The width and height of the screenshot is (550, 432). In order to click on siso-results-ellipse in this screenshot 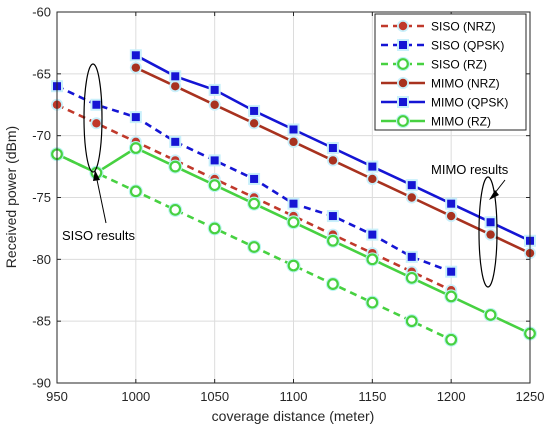, I will do `click(93, 118)`.